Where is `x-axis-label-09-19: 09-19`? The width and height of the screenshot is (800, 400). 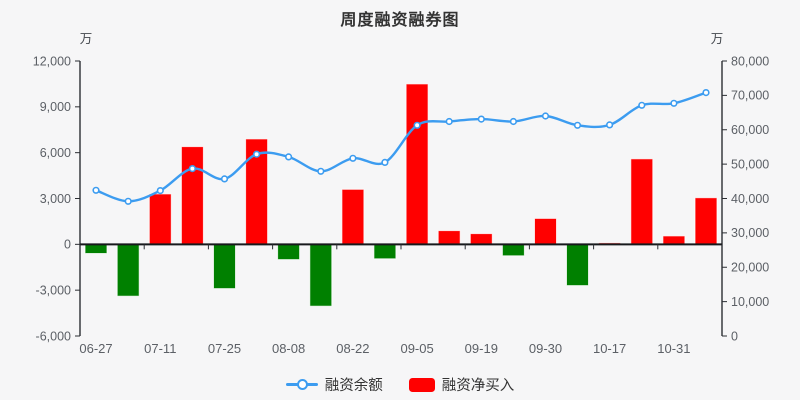 x-axis-label-09-19: 09-19 is located at coordinates (481, 348).